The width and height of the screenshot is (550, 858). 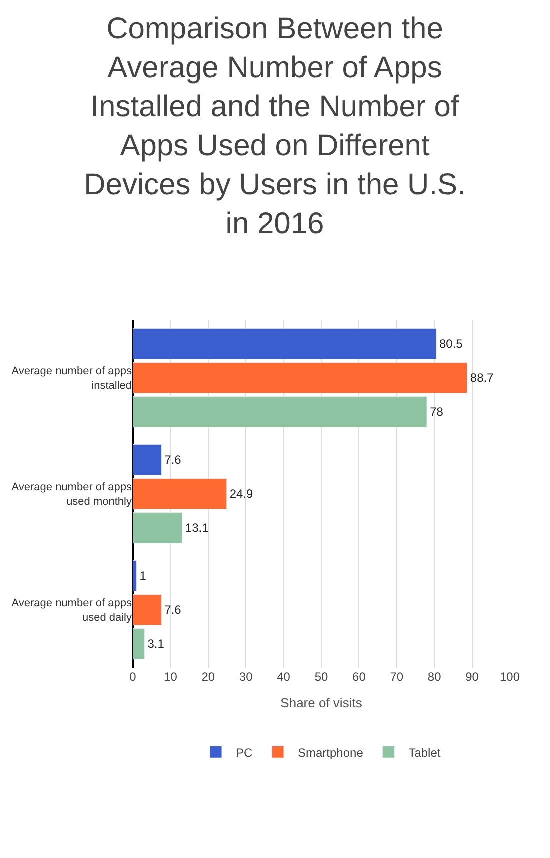 What do you see at coordinates (72, 379) in the screenshot?
I see `y-tick-label: Average number of apps installed` at bounding box center [72, 379].